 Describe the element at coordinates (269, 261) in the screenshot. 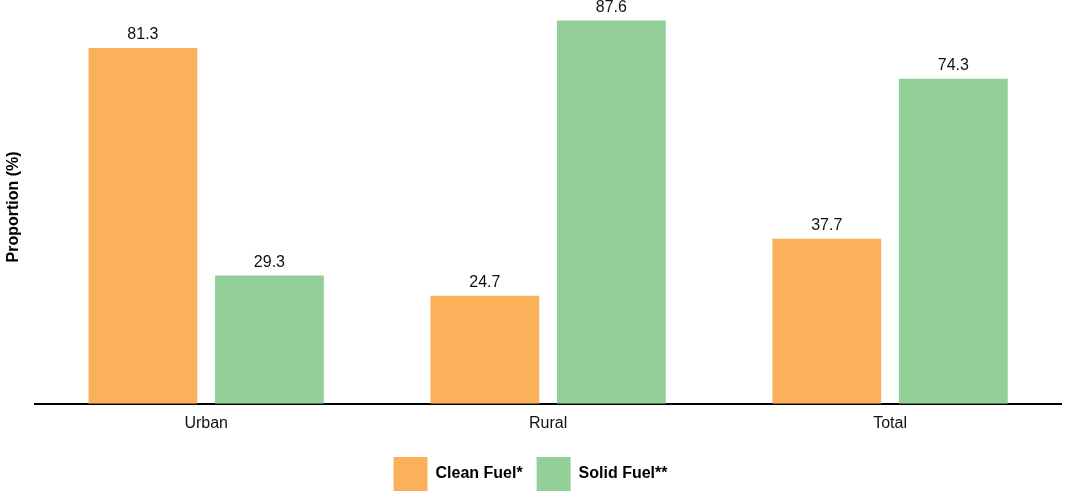

I see `data-label: 29.3` at that location.